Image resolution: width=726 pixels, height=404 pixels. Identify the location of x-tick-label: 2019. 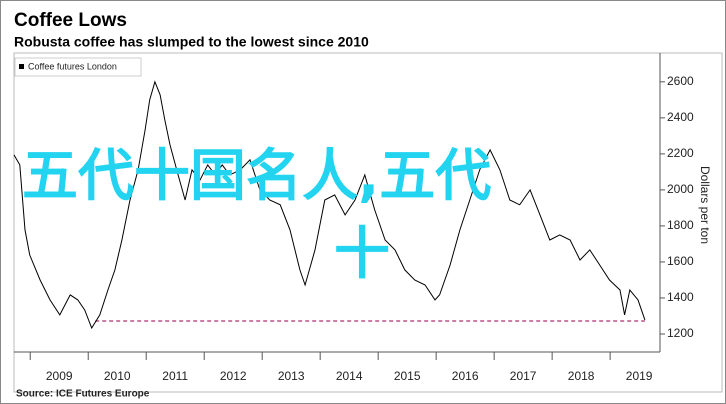
(639, 376).